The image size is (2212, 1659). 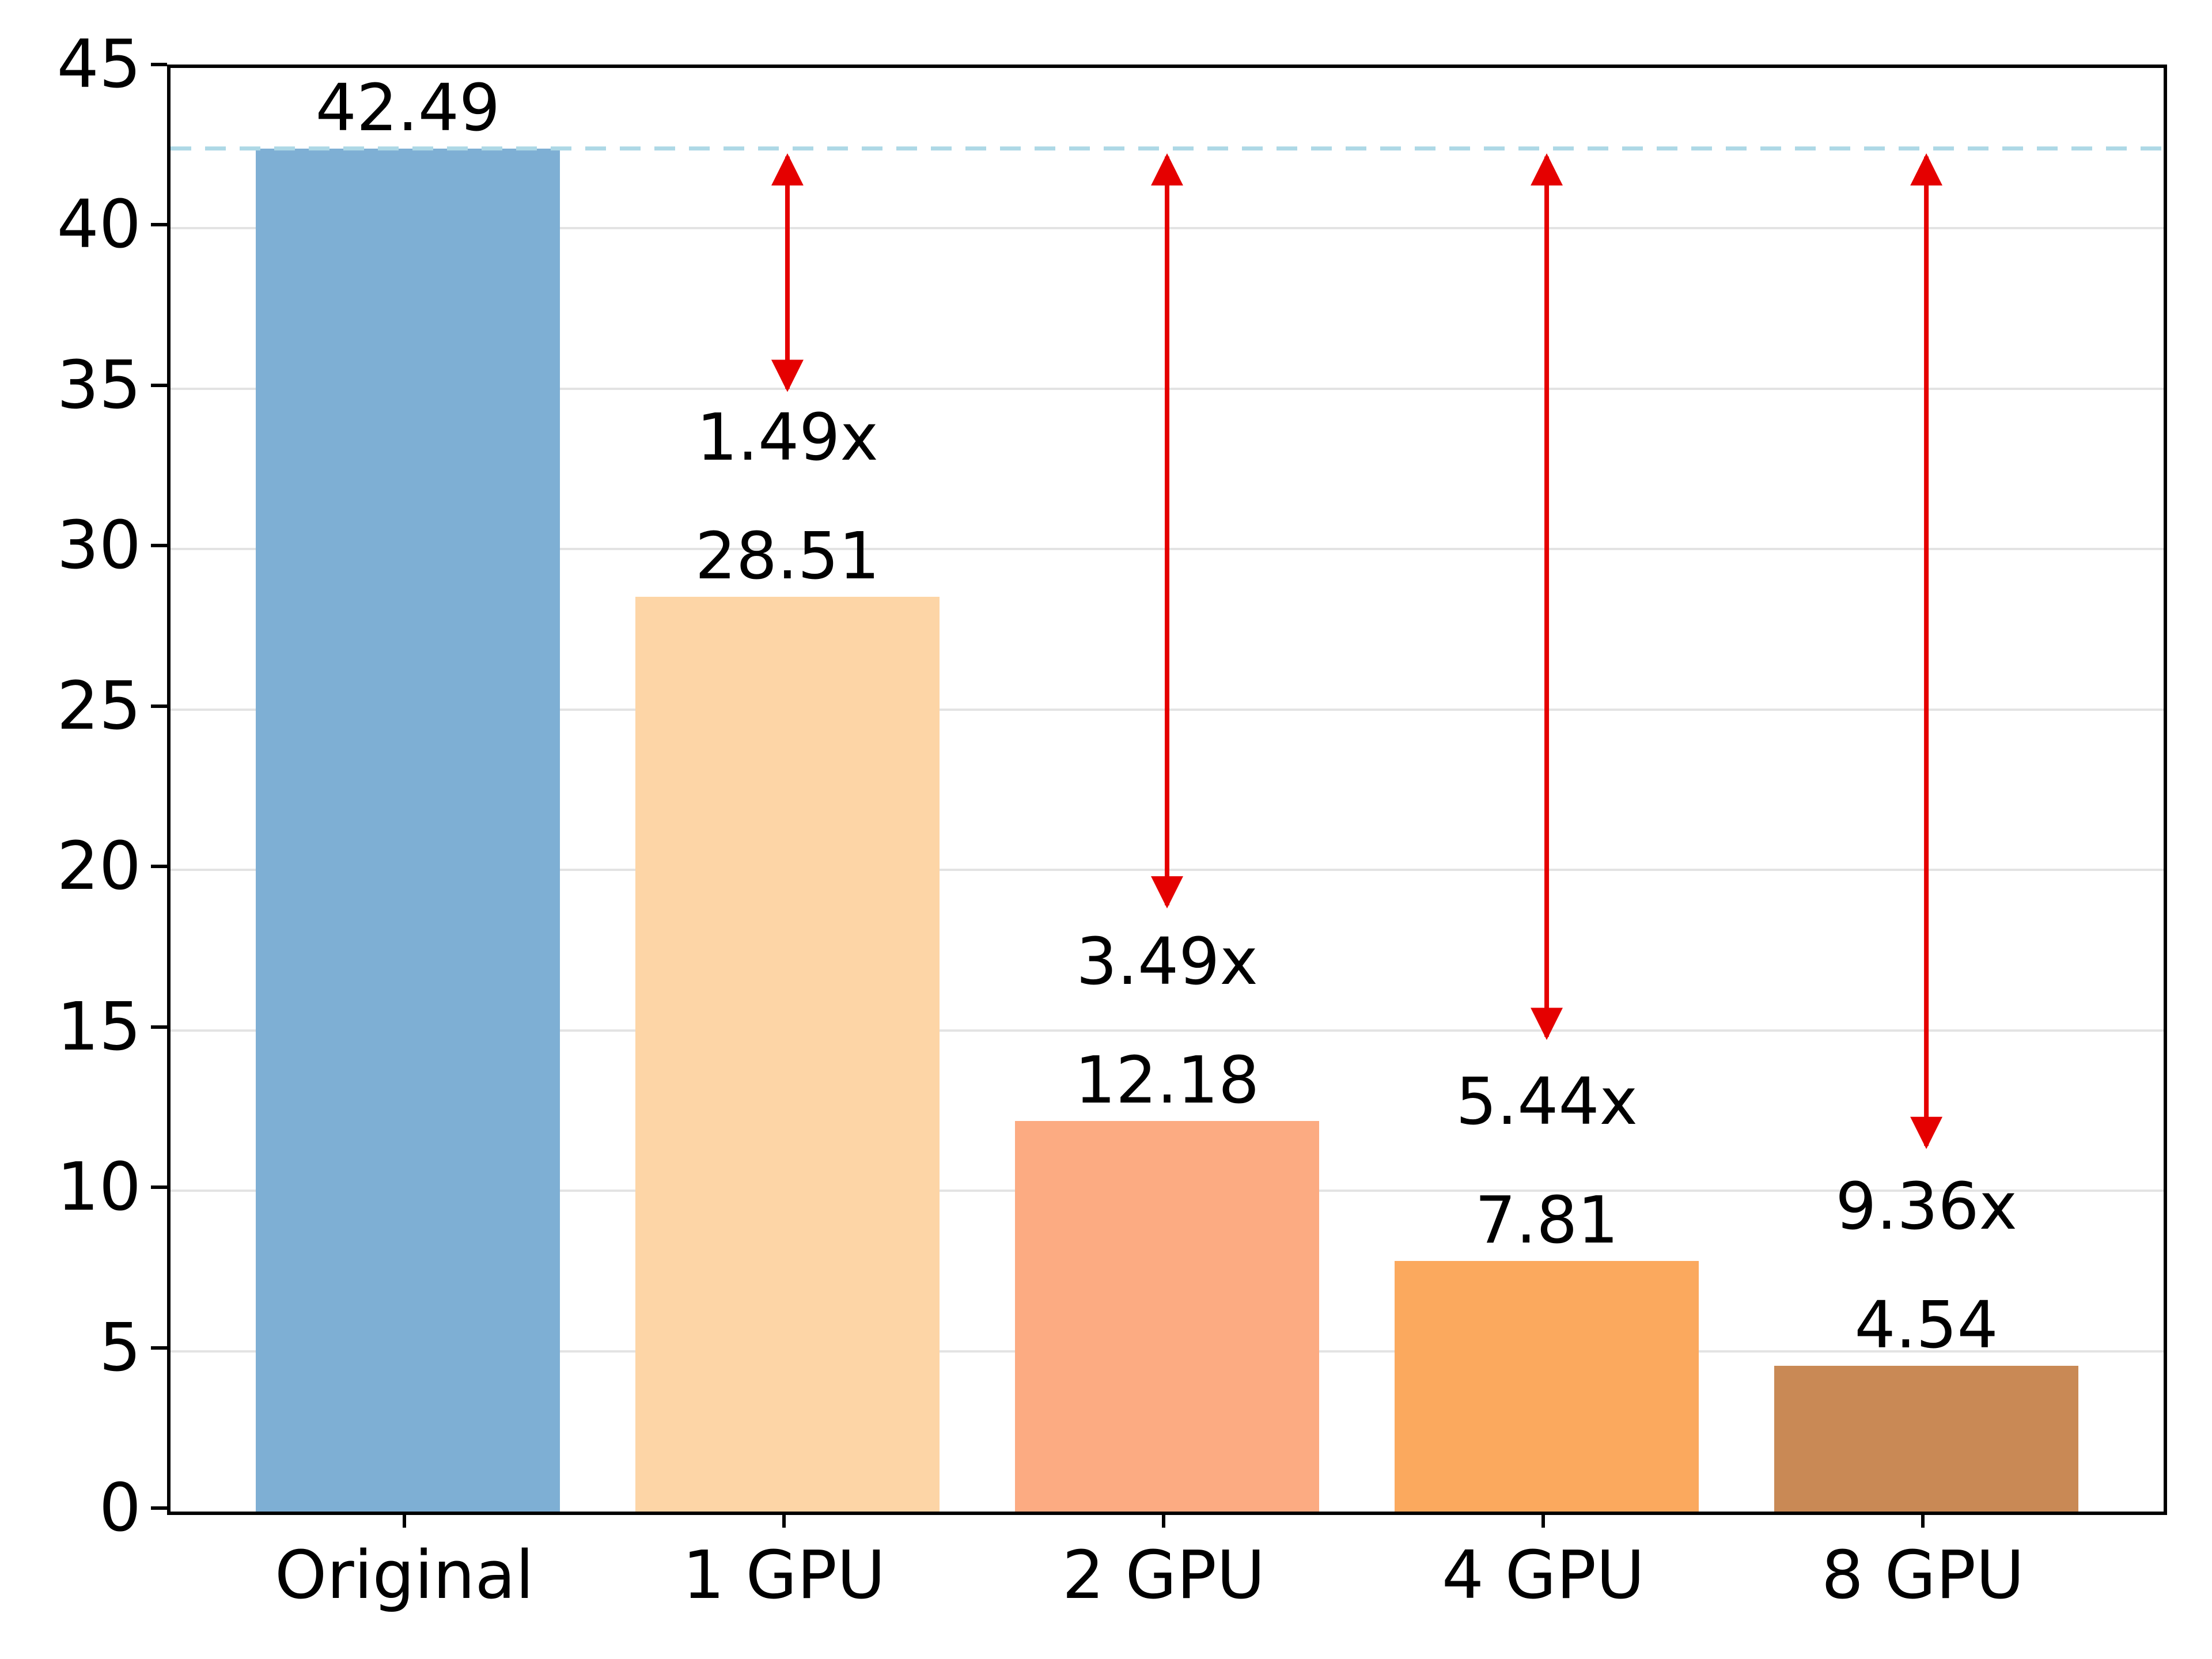 I want to click on value-label: 42.49, so click(x=408, y=108).